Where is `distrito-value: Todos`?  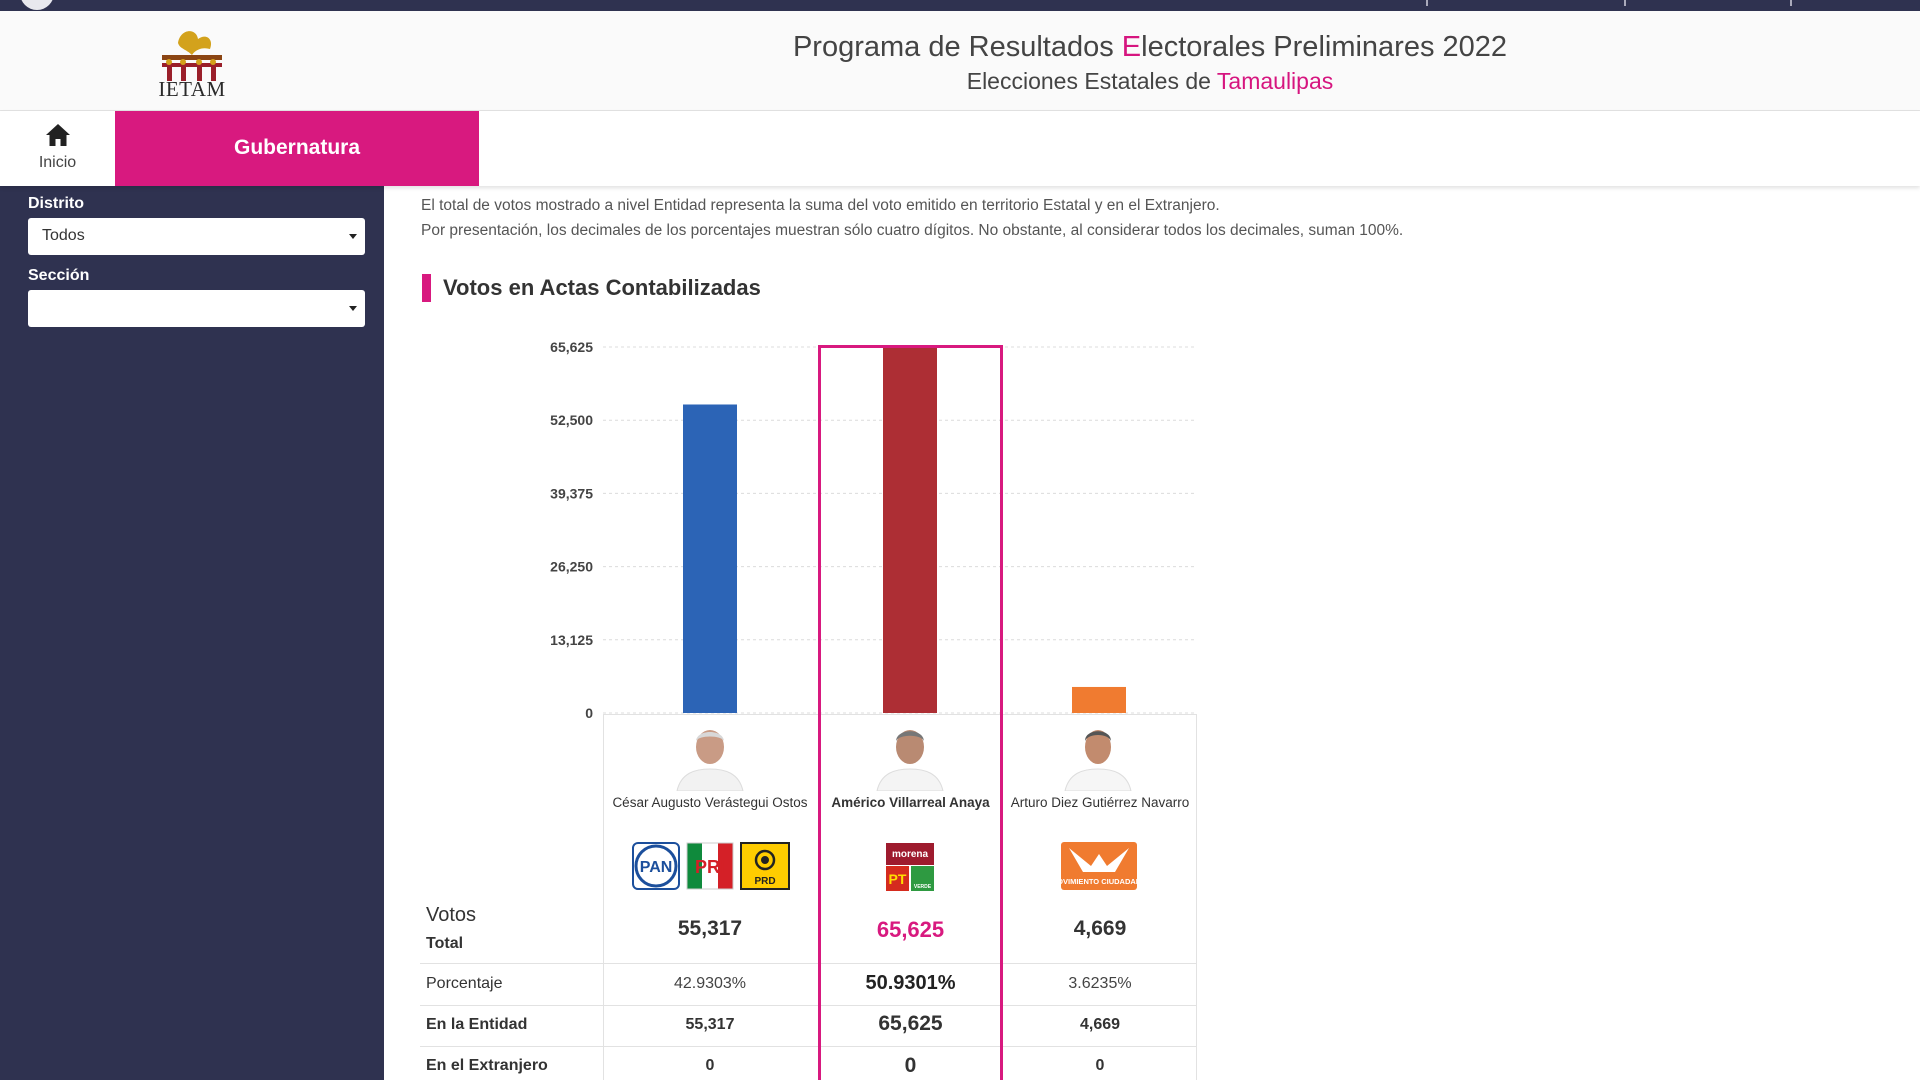
distrito-value: Todos is located at coordinates (63, 235).